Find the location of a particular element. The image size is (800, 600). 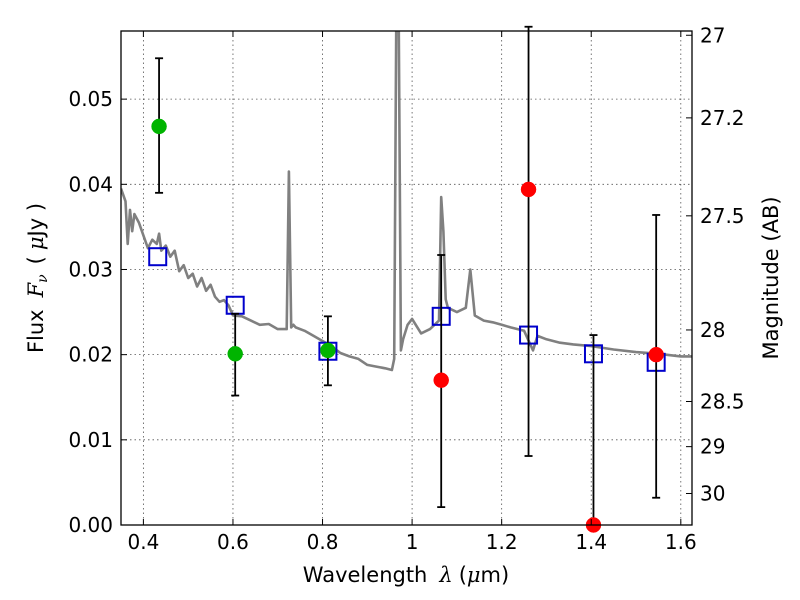

x-tick-label: 1.4 is located at coordinates (591, 542).